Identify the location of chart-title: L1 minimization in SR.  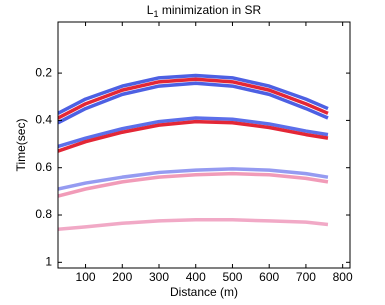
(204, 11).